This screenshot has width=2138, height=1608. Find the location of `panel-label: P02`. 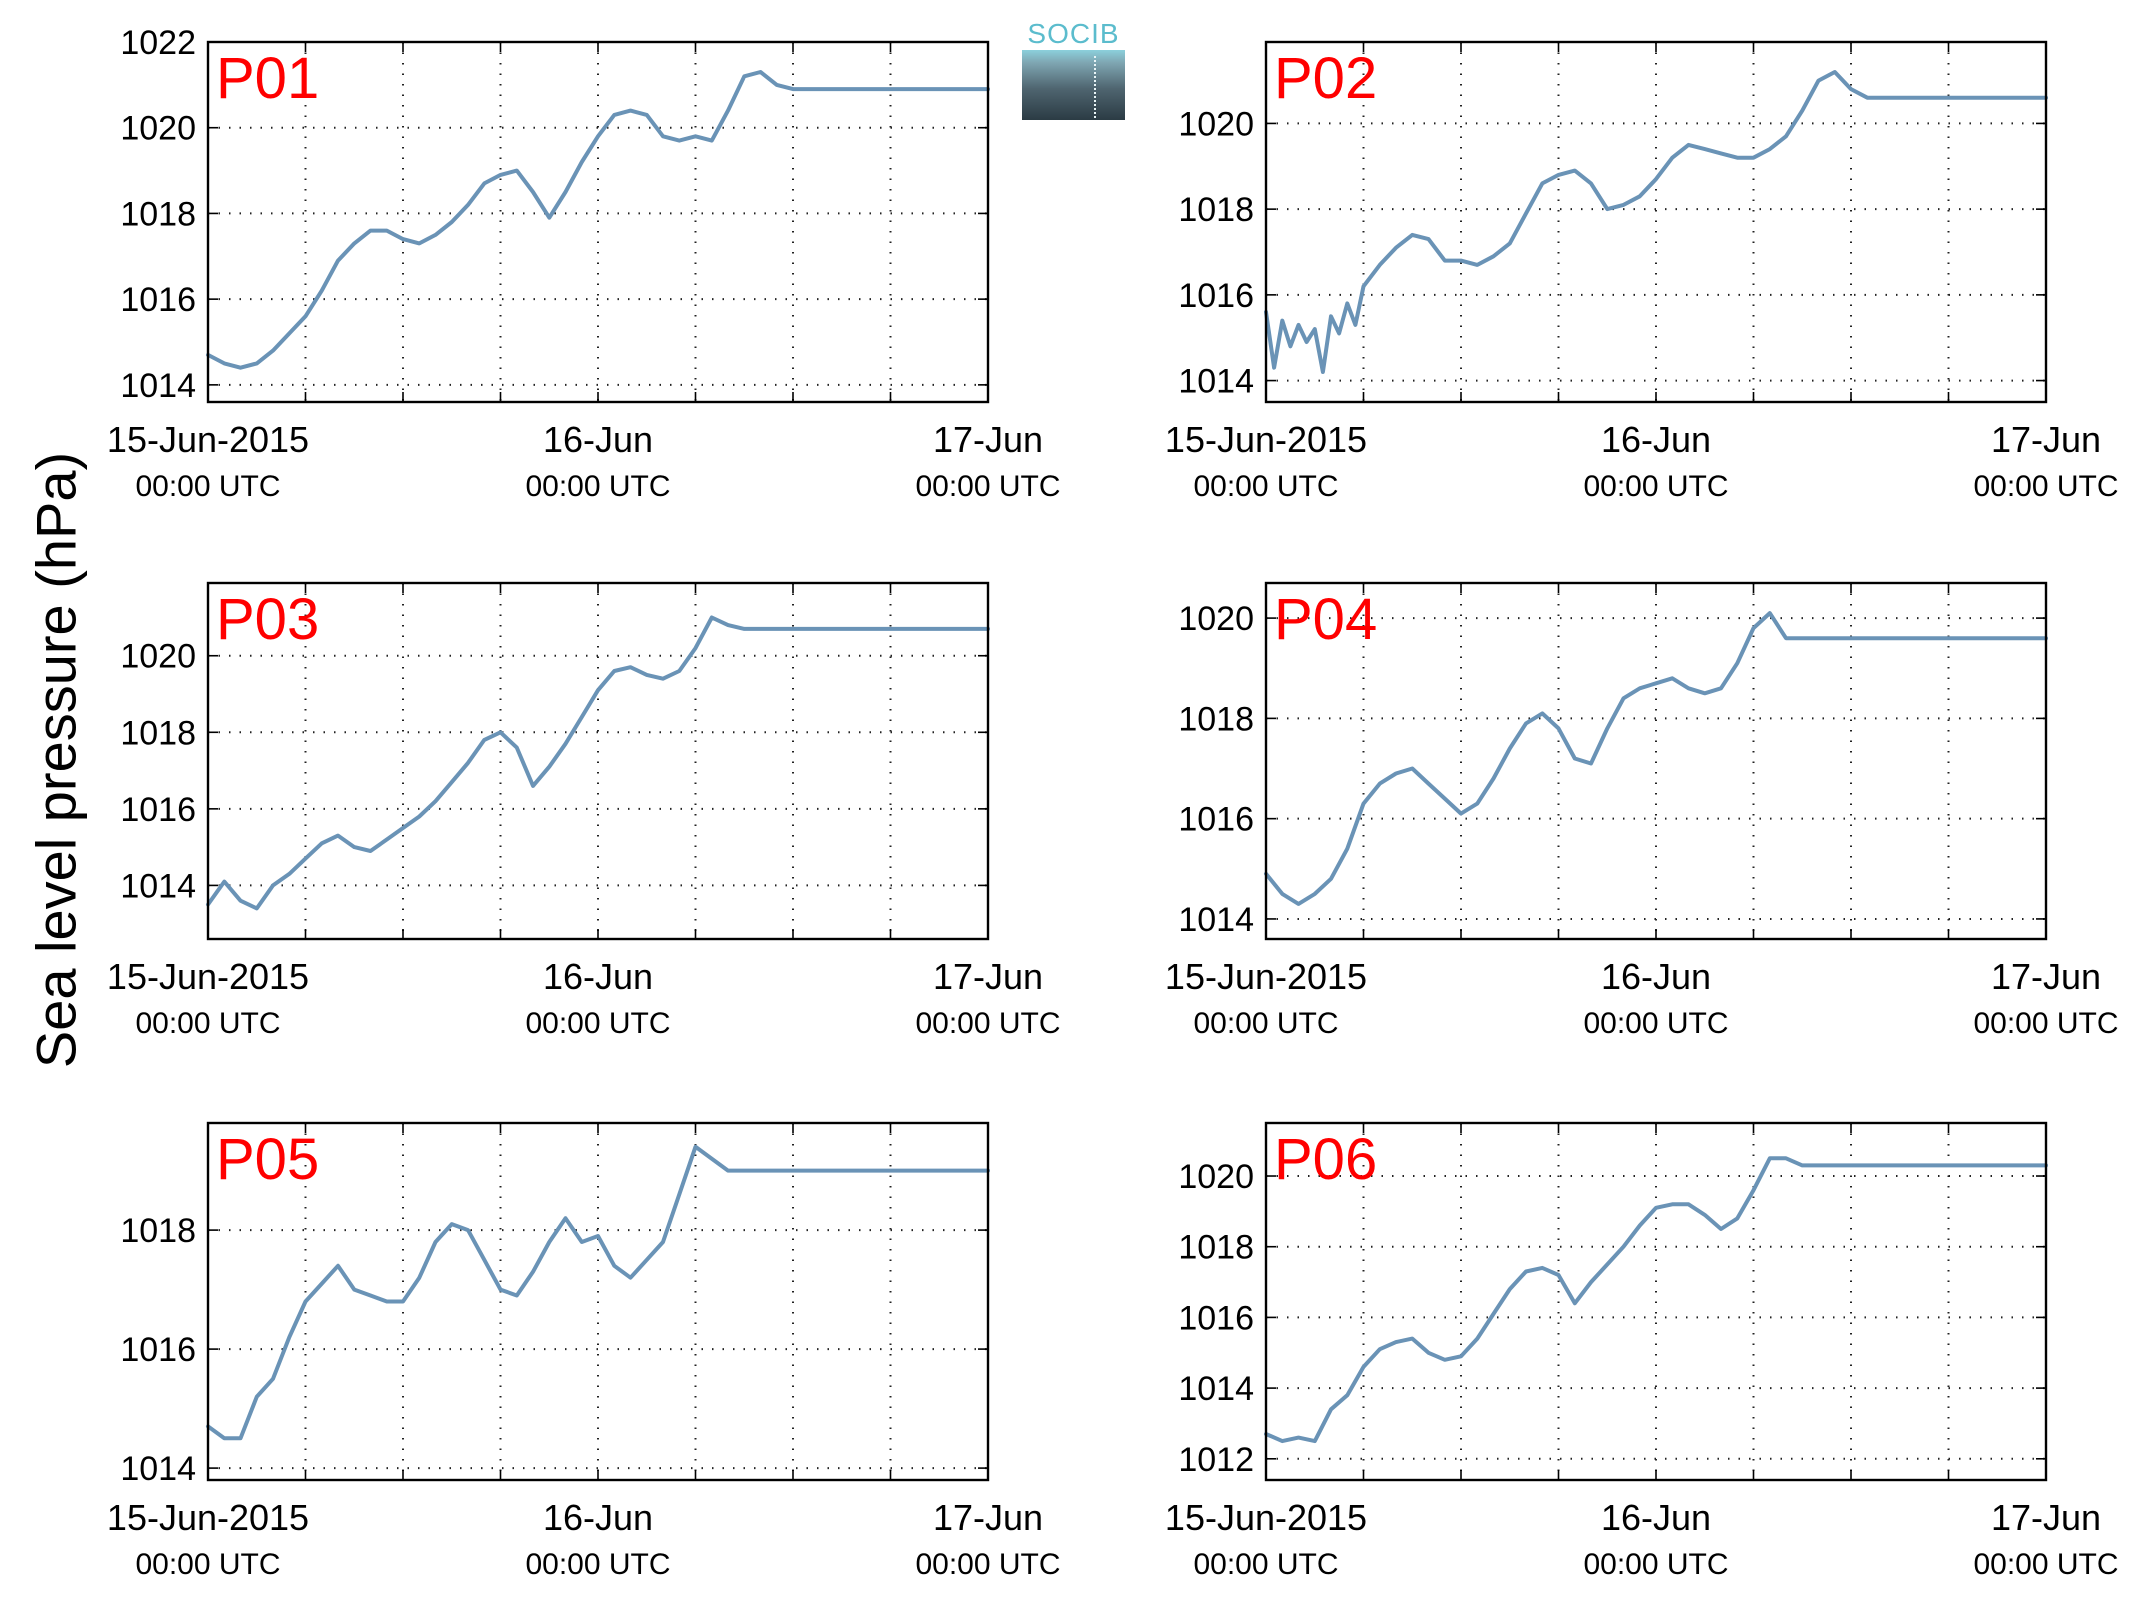

panel-label: P02 is located at coordinates (1325, 78).